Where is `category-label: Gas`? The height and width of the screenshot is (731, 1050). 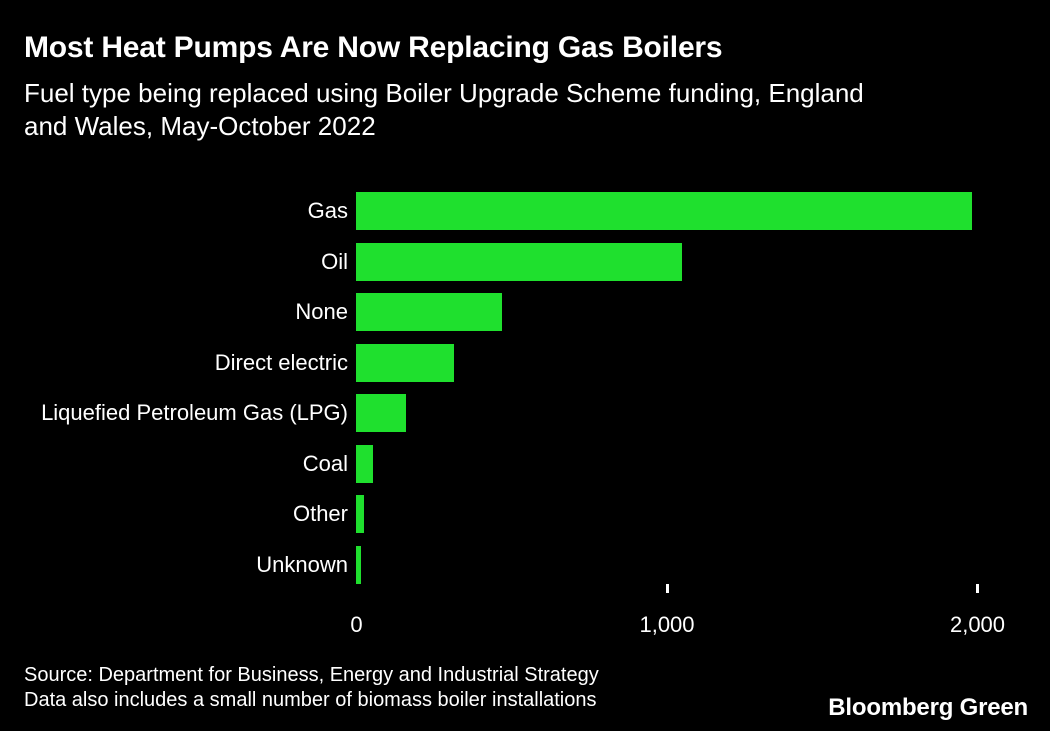
category-label: Gas is located at coordinates (327, 210).